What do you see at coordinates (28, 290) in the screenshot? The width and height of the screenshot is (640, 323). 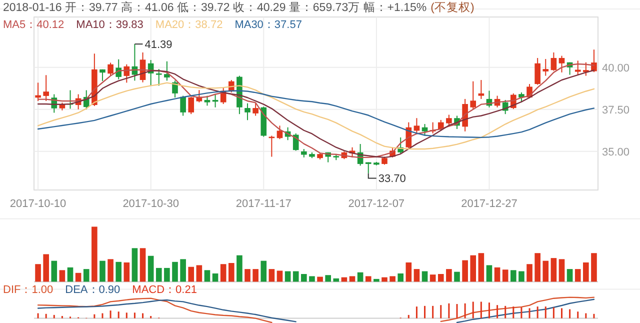 I see `series-label: DIF：1.00` at bounding box center [28, 290].